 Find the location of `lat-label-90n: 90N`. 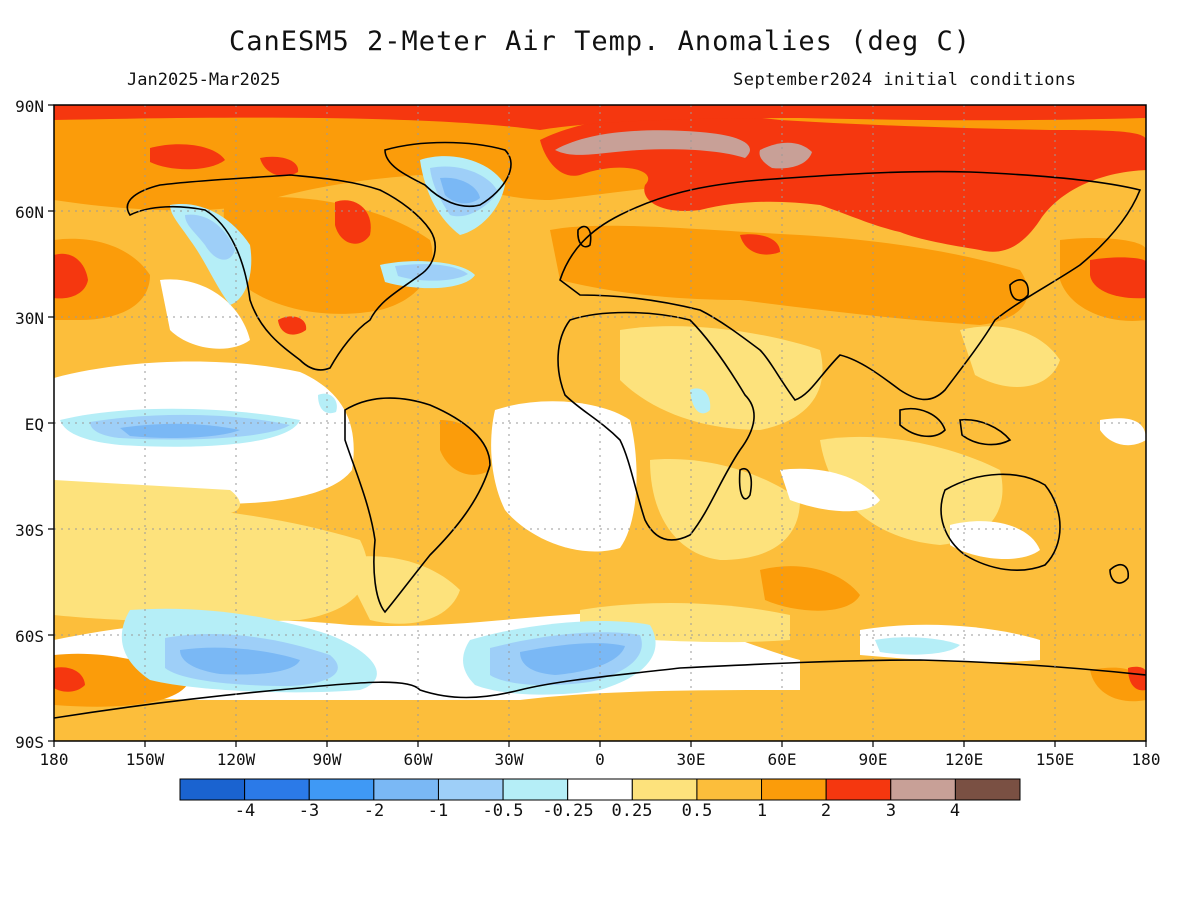

lat-label-90n: 90N is located at coordinates (29, 106).